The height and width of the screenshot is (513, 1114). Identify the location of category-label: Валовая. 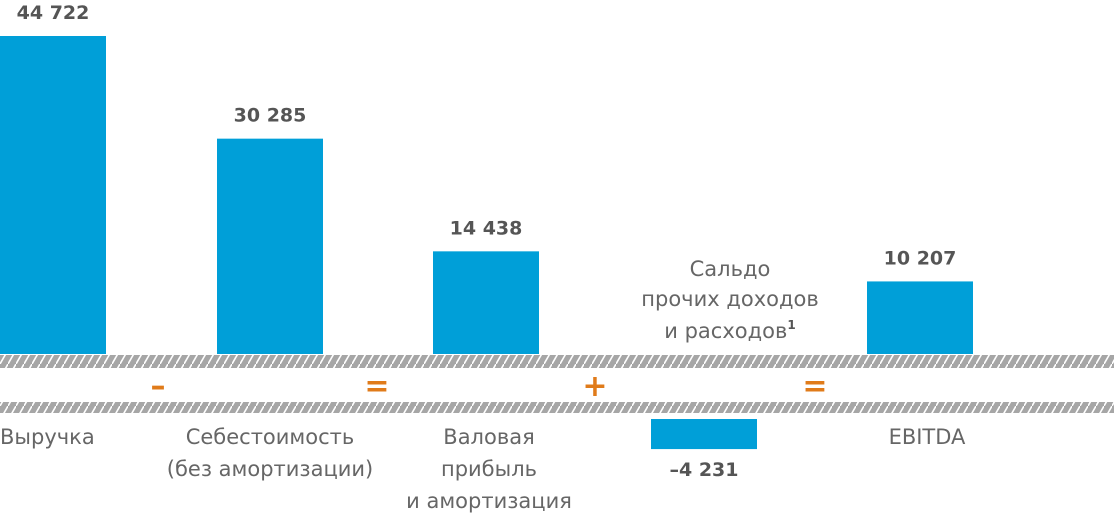
(488, 437).